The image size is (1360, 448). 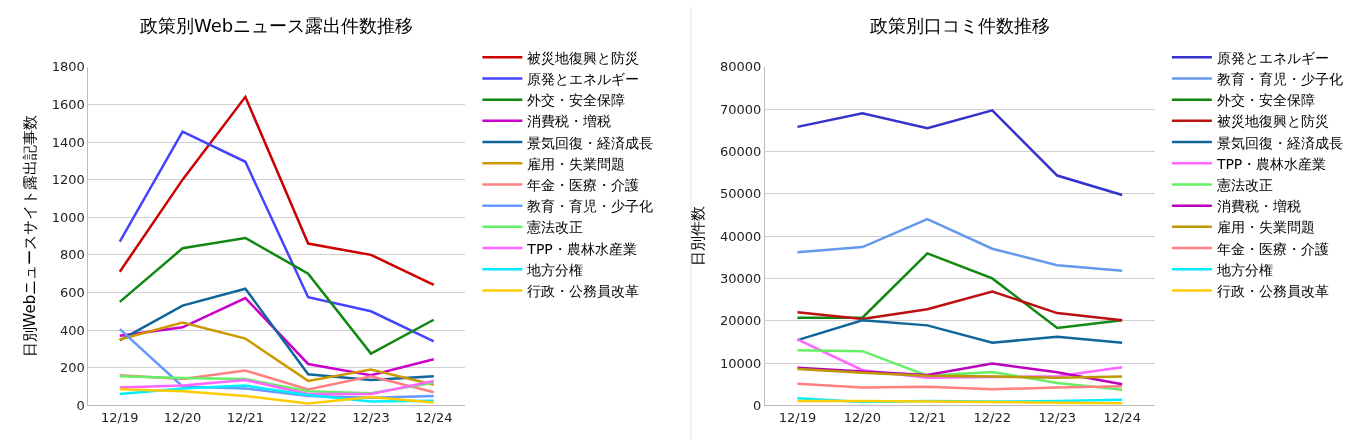 I want to click on y-tick-label: 400, so click(x=72, y=330).